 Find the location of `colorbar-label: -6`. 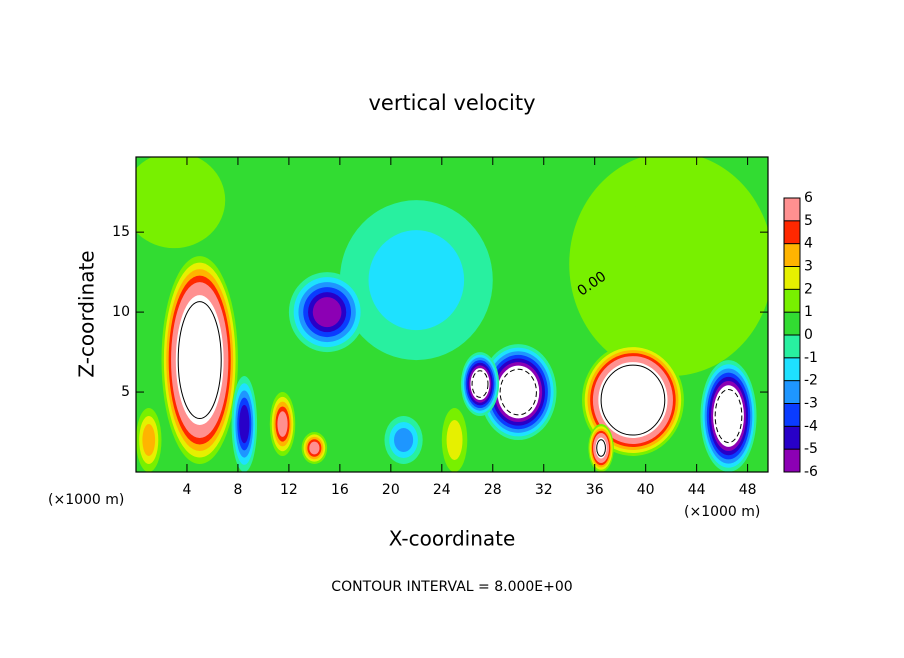

colorbar-label: -6 is located at coordinates (811, 472).